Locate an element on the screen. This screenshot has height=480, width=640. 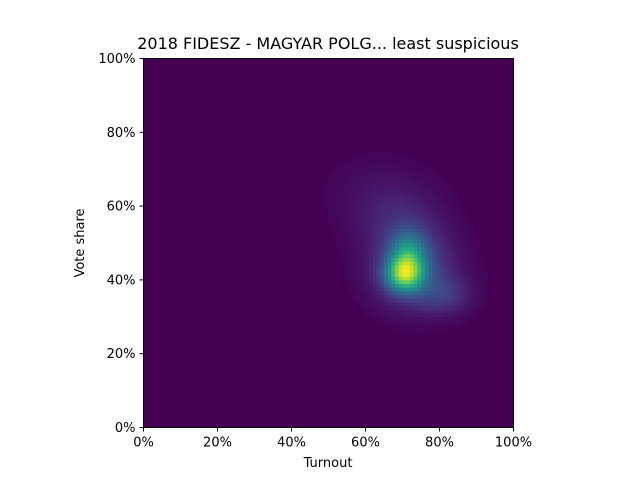
y-axis-ticks: 0%20%40%60%80%100% is located at coordinates (121, 244).